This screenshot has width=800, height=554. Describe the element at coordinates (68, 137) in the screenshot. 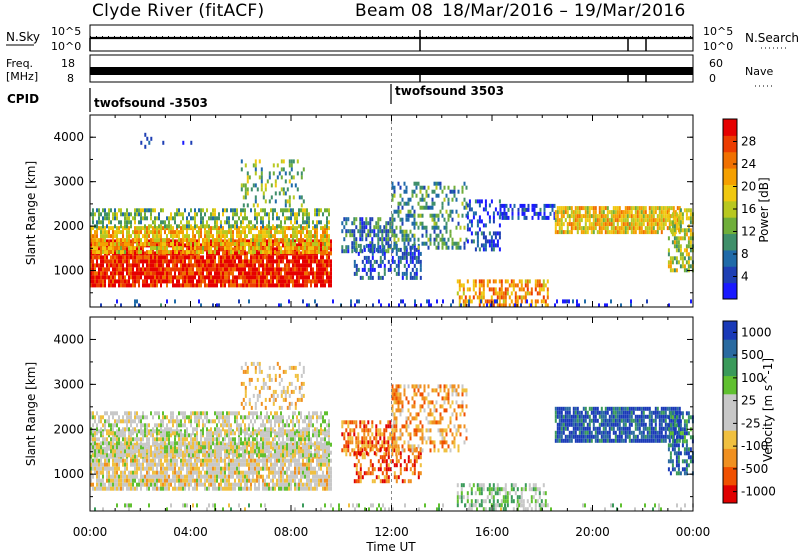

I see `y-tick-label: 4000` at that location.